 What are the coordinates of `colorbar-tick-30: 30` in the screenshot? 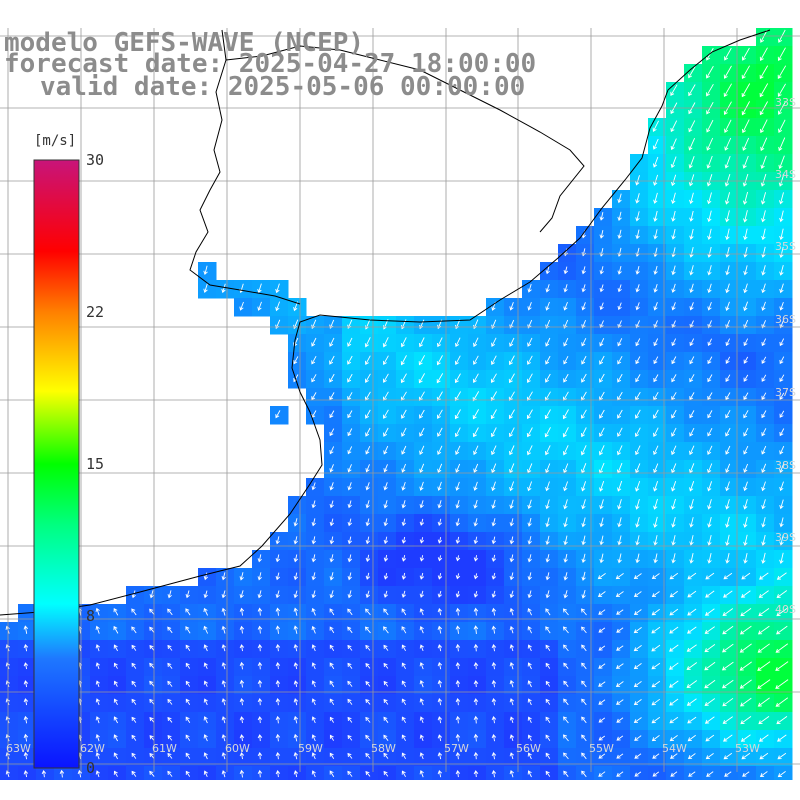 It's located at (95, 160).